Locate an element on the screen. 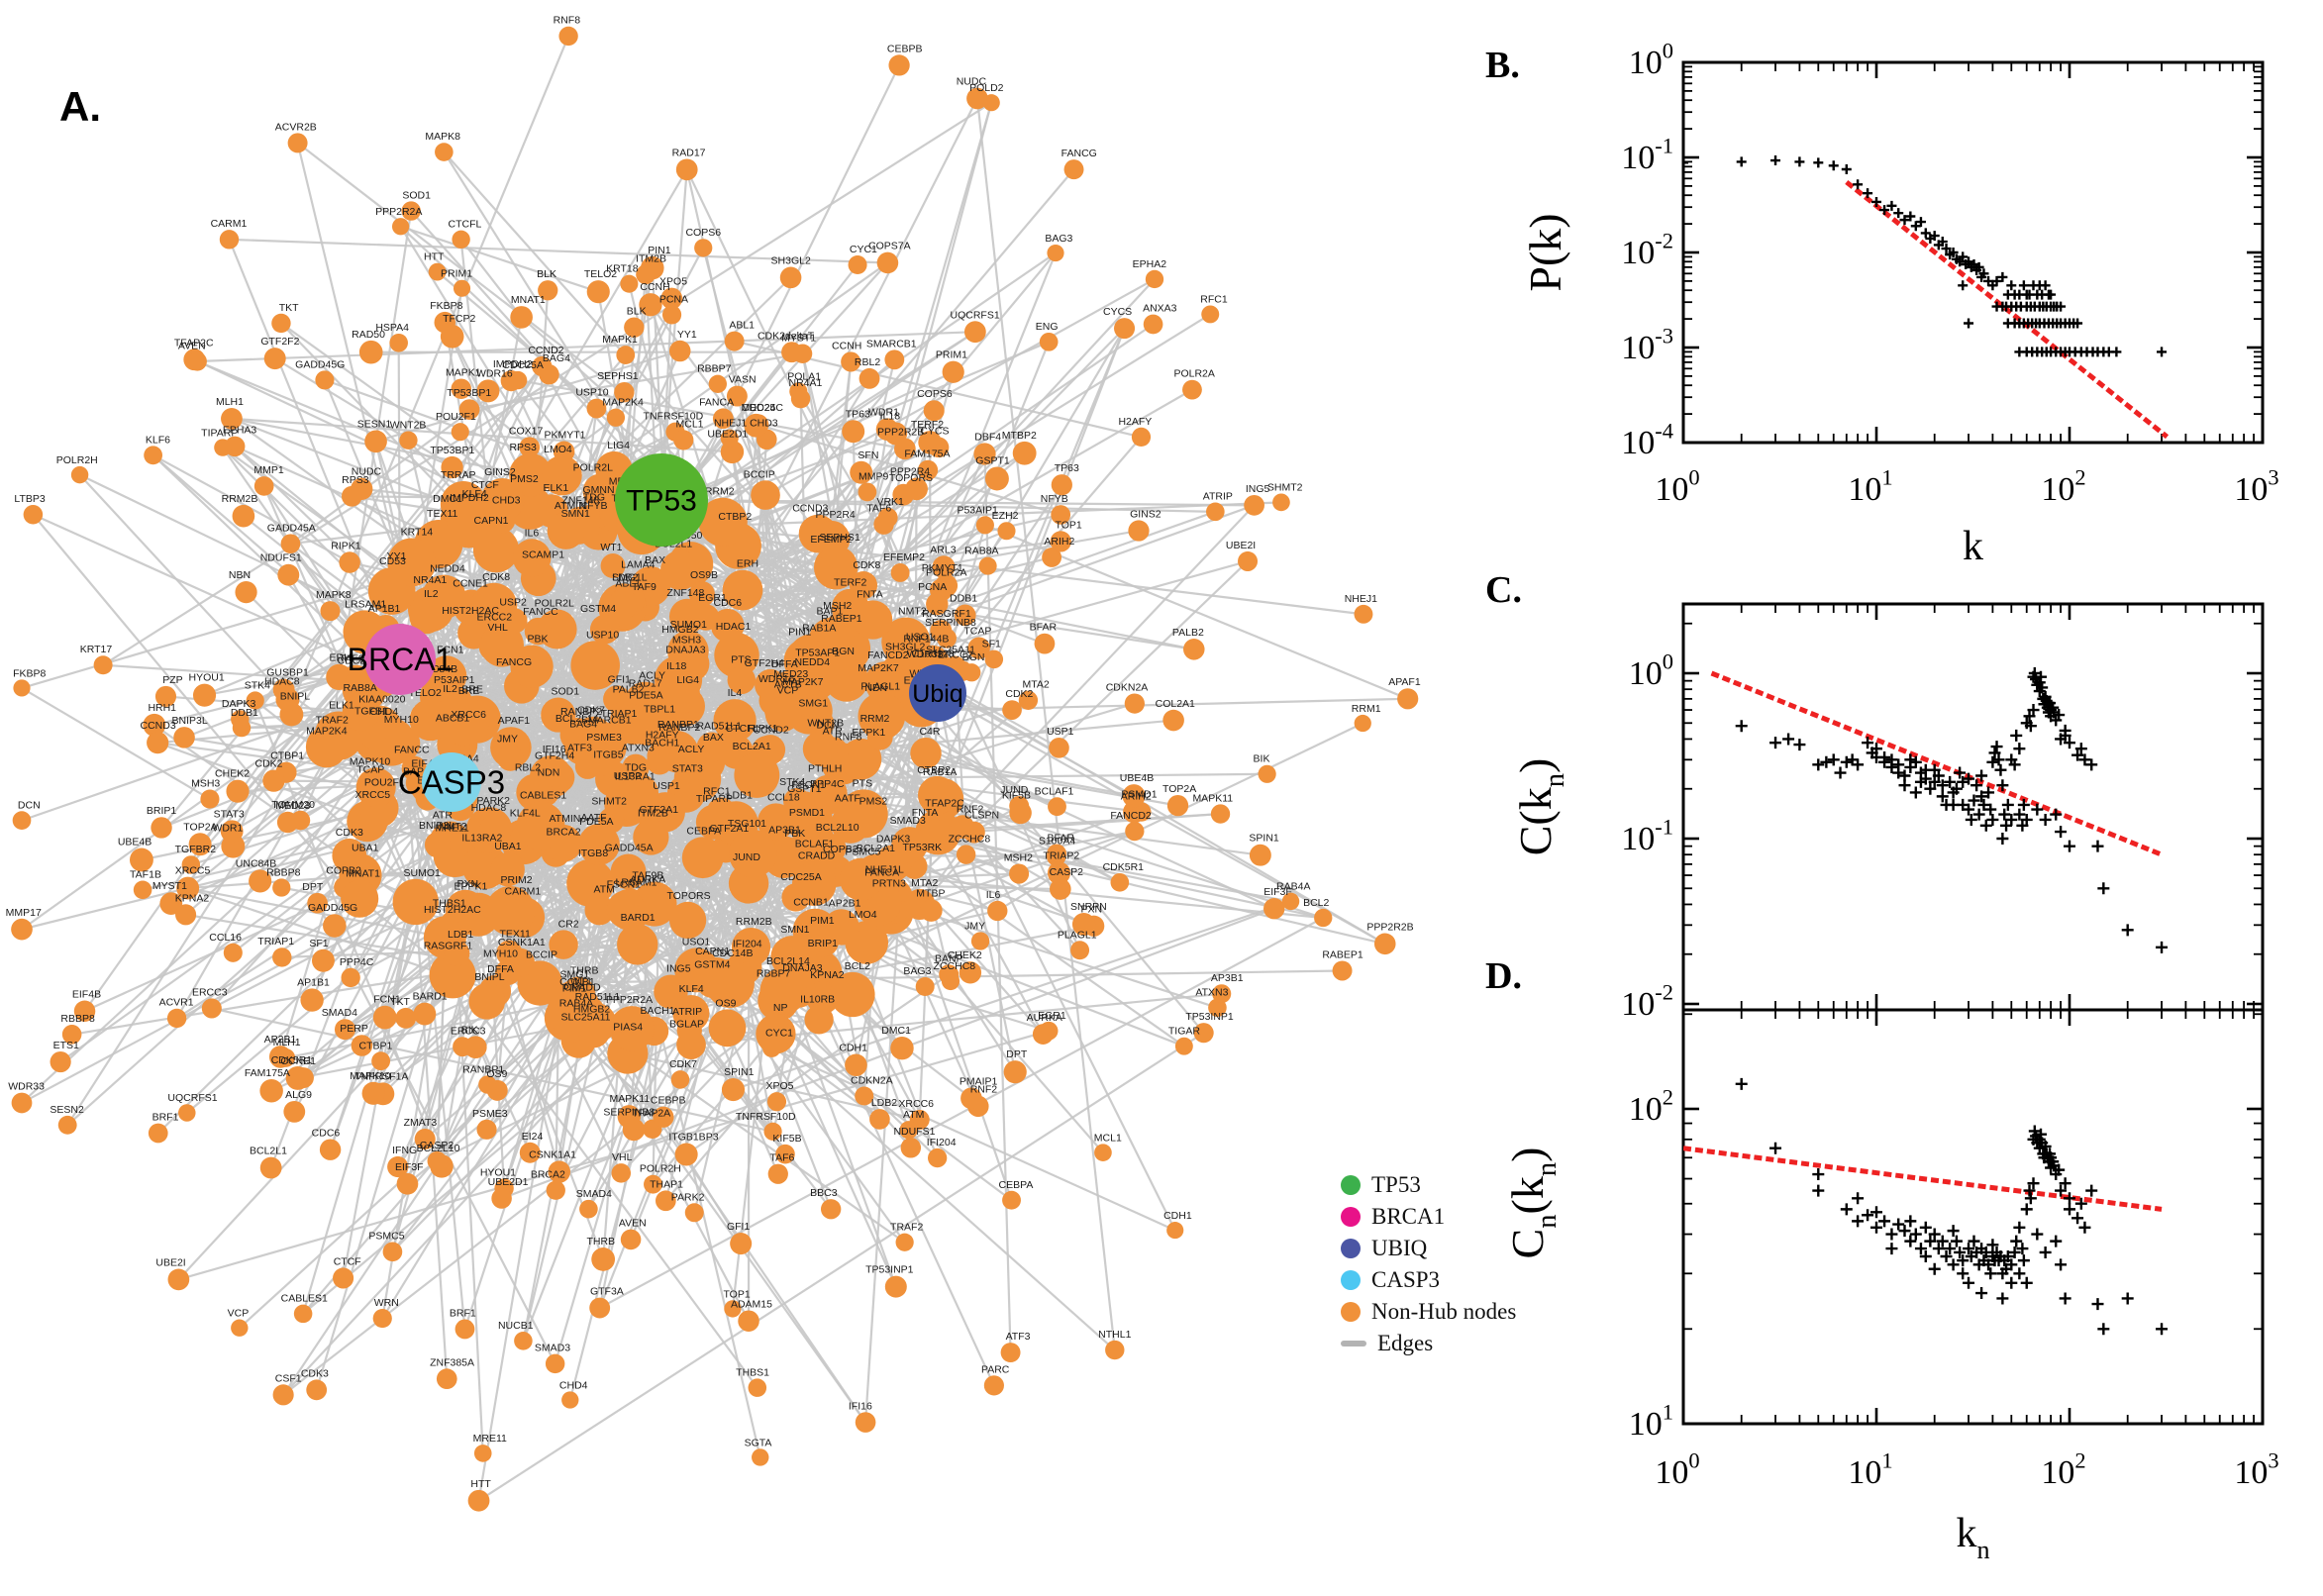 Image resolution: width=2323 pixels, height=1596 pixels. network-node-label: PIAS4 is located at coordinates (628, 1027).